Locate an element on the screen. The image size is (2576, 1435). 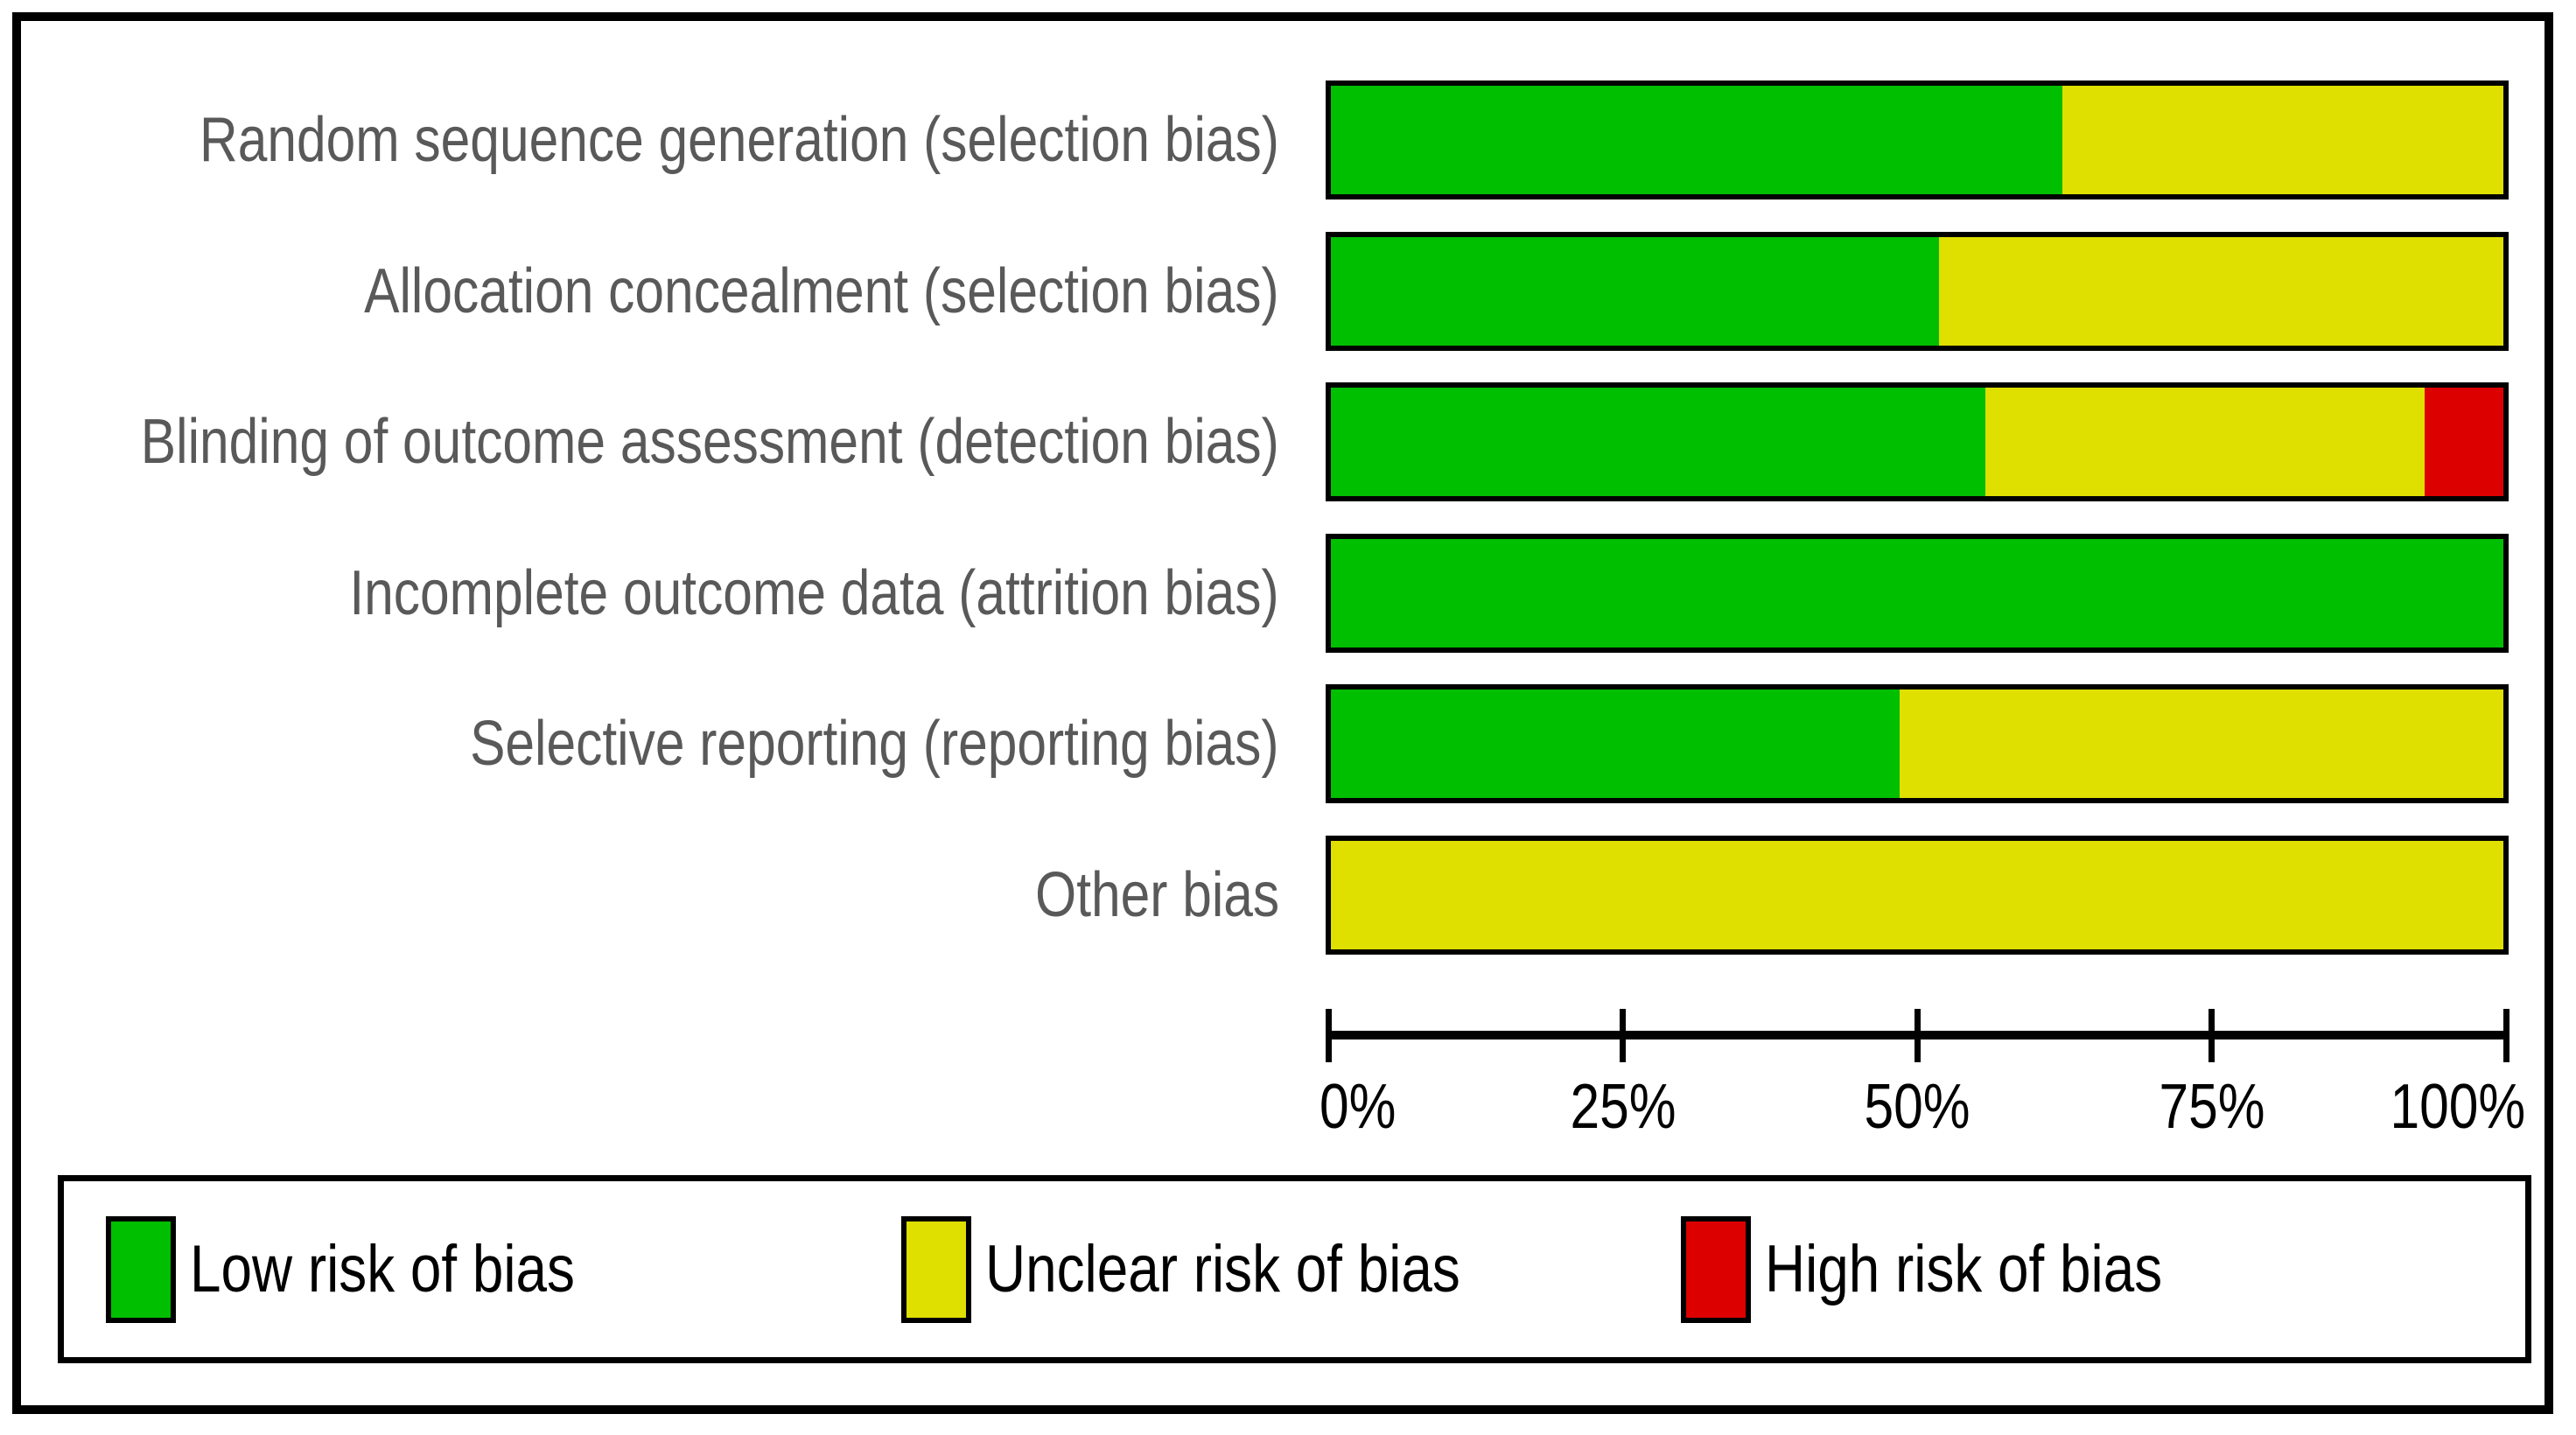
legend-item-low: Low risk of bias is located at coordinates (377, 1269).